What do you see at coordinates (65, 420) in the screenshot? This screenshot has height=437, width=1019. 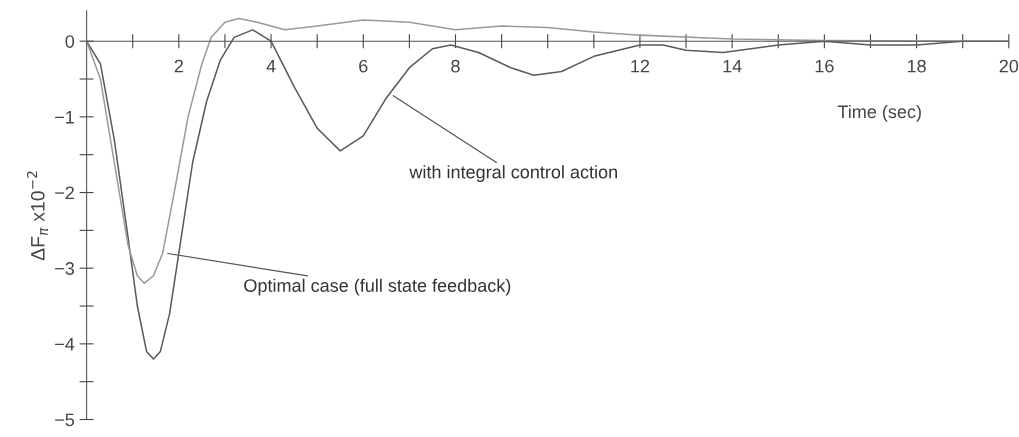 I see `y-tick-label: −5` at bounding box center [65, 420].